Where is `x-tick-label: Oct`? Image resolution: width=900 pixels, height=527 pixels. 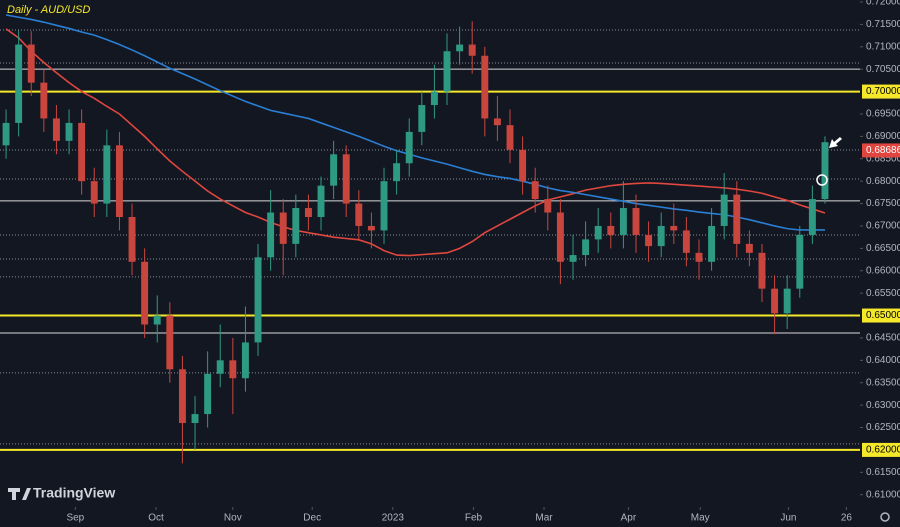
x-tick-label: Oct is located at coordinates (156, 518).